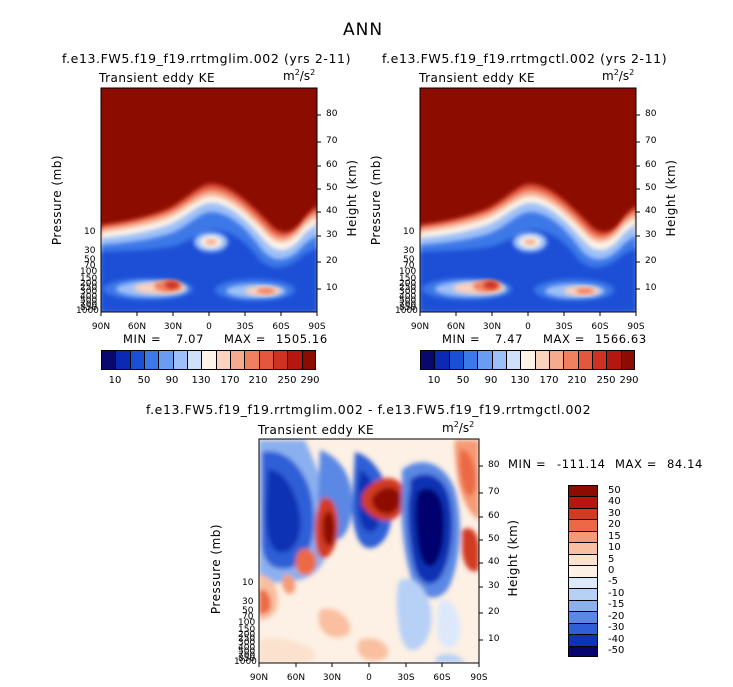 The height and width of the screenshot is (687, 733). Describe the element at coordinates (494, 612) in the screenshot. I see `panel3-height-tick: 20` at that location.